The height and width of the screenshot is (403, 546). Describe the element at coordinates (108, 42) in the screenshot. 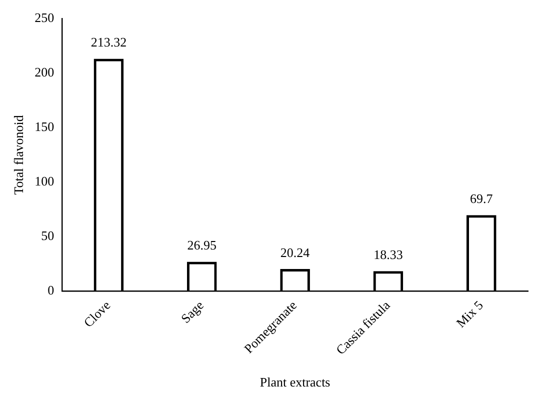

I see `data-label: 213.32` at that location.